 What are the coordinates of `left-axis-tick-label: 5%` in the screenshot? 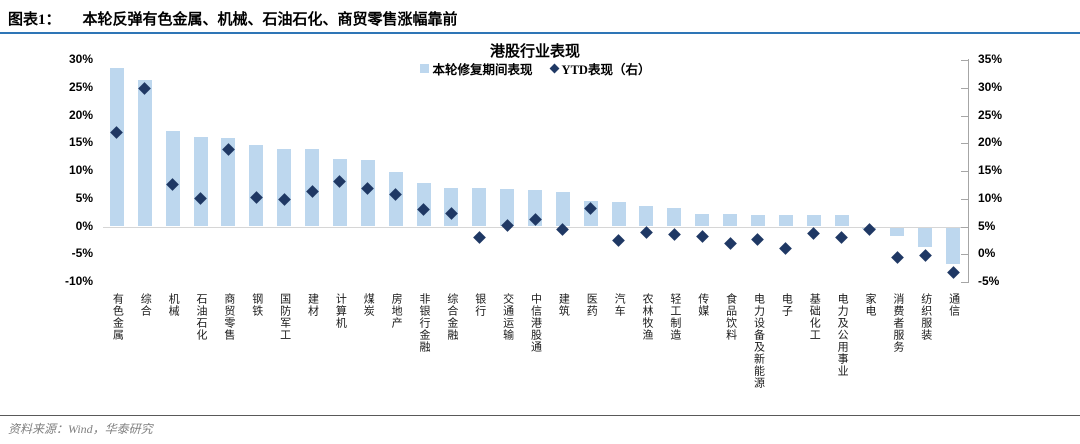 It's located at (84, 197).